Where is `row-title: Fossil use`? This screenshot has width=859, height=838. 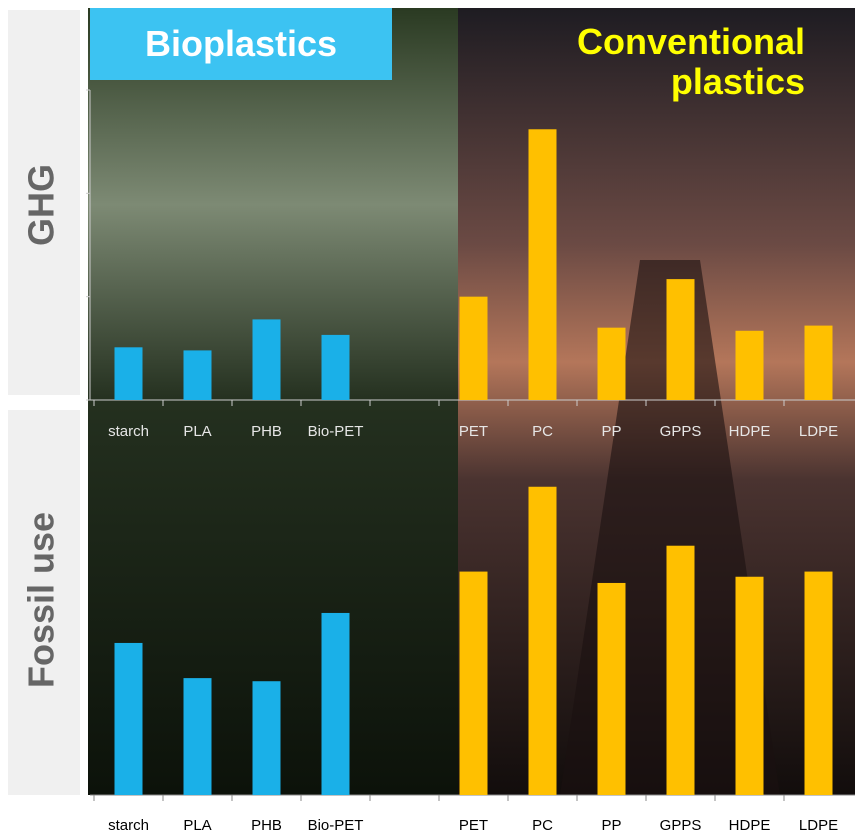
row-title: Fossil use is located at coordinates (41, 600).